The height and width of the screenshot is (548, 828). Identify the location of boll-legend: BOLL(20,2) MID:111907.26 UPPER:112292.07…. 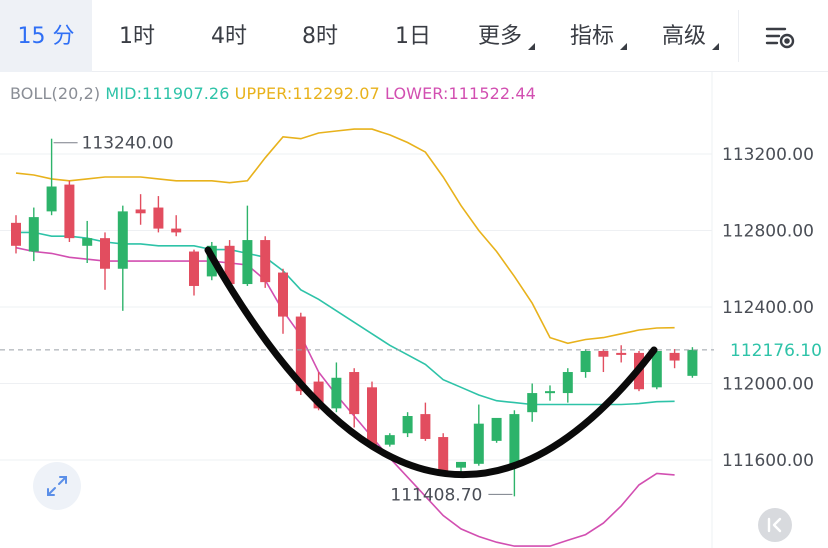
(273, 93).